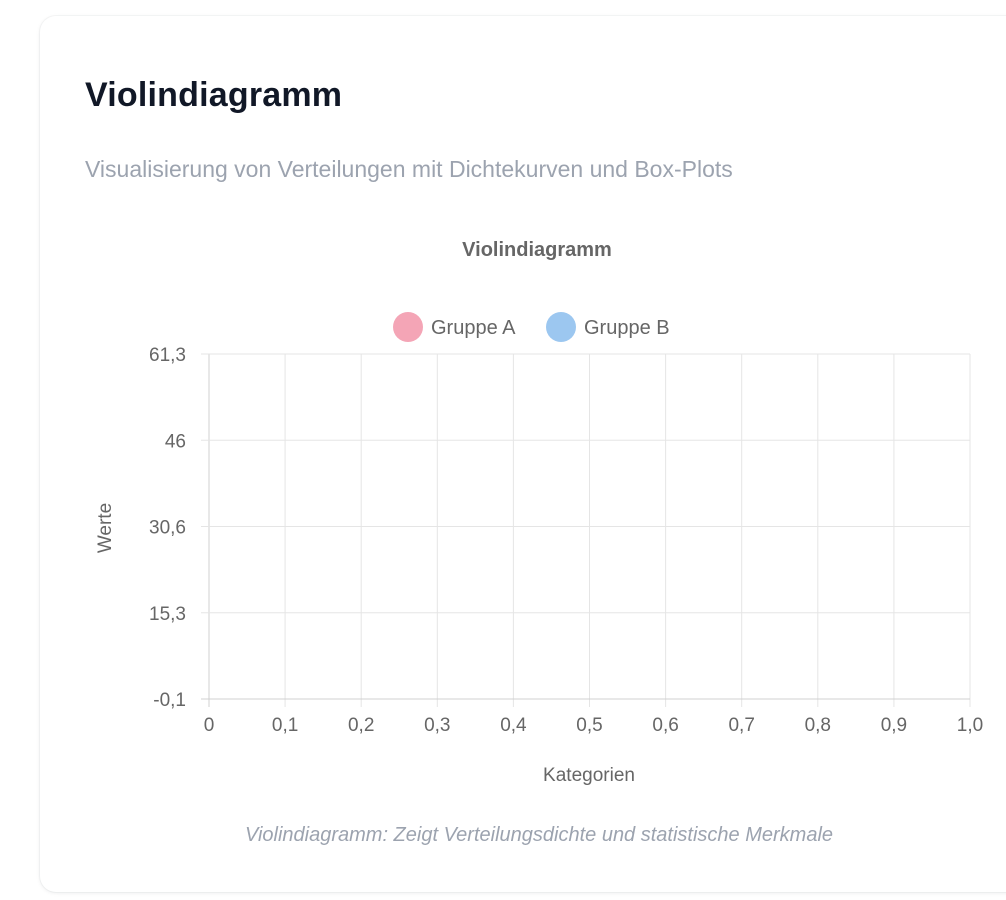 This screenshot has height=900, width=1006. I want to click on legend-item: Gruppe A, so click(454, 327).